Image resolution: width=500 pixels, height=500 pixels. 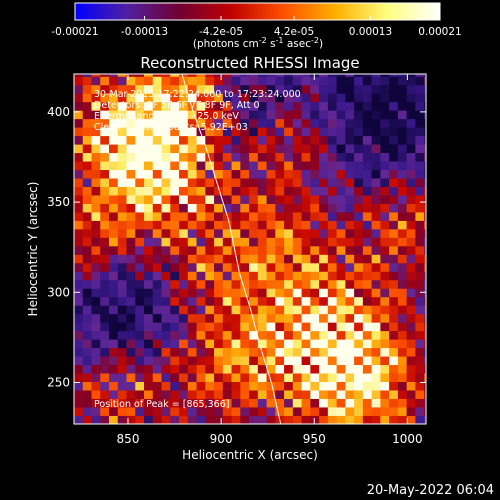 I want to click on colorbar-tick-label: -4.2e-05, so click(x=221, y=32).